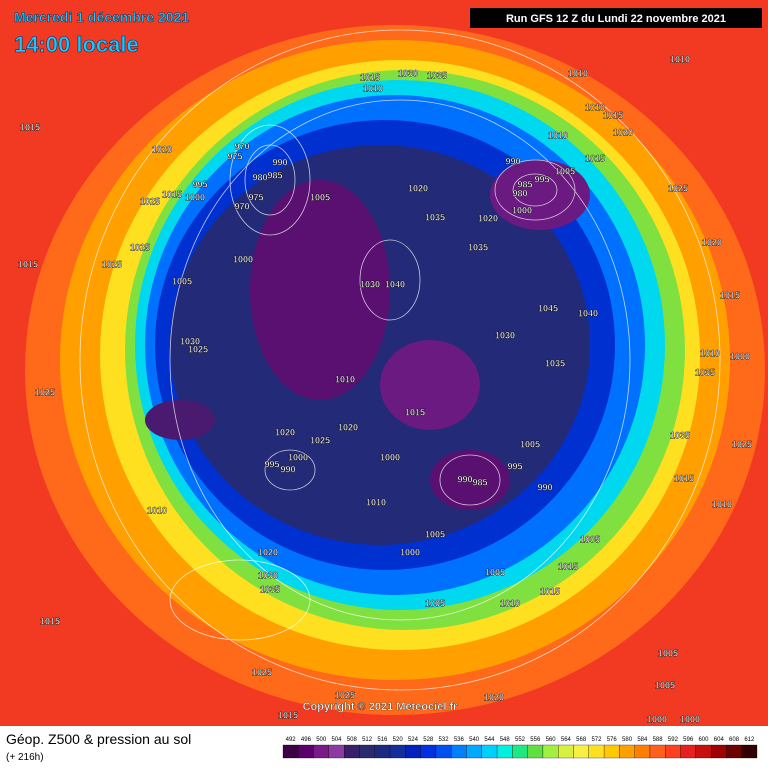 The height and width of the screenshot is (768, 768). I want to click on scale-label: 556, so click(535, 740).